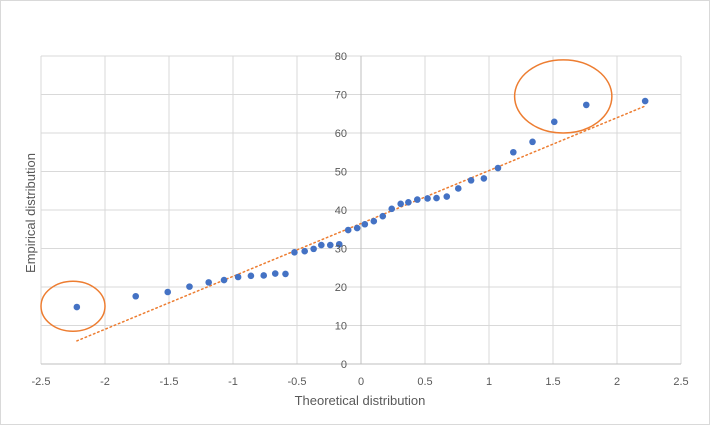 The image size is (710, 426). Describe the element at coordinates (341, 57) in the screenshot. I see `y-tick-label: 80` at that location.